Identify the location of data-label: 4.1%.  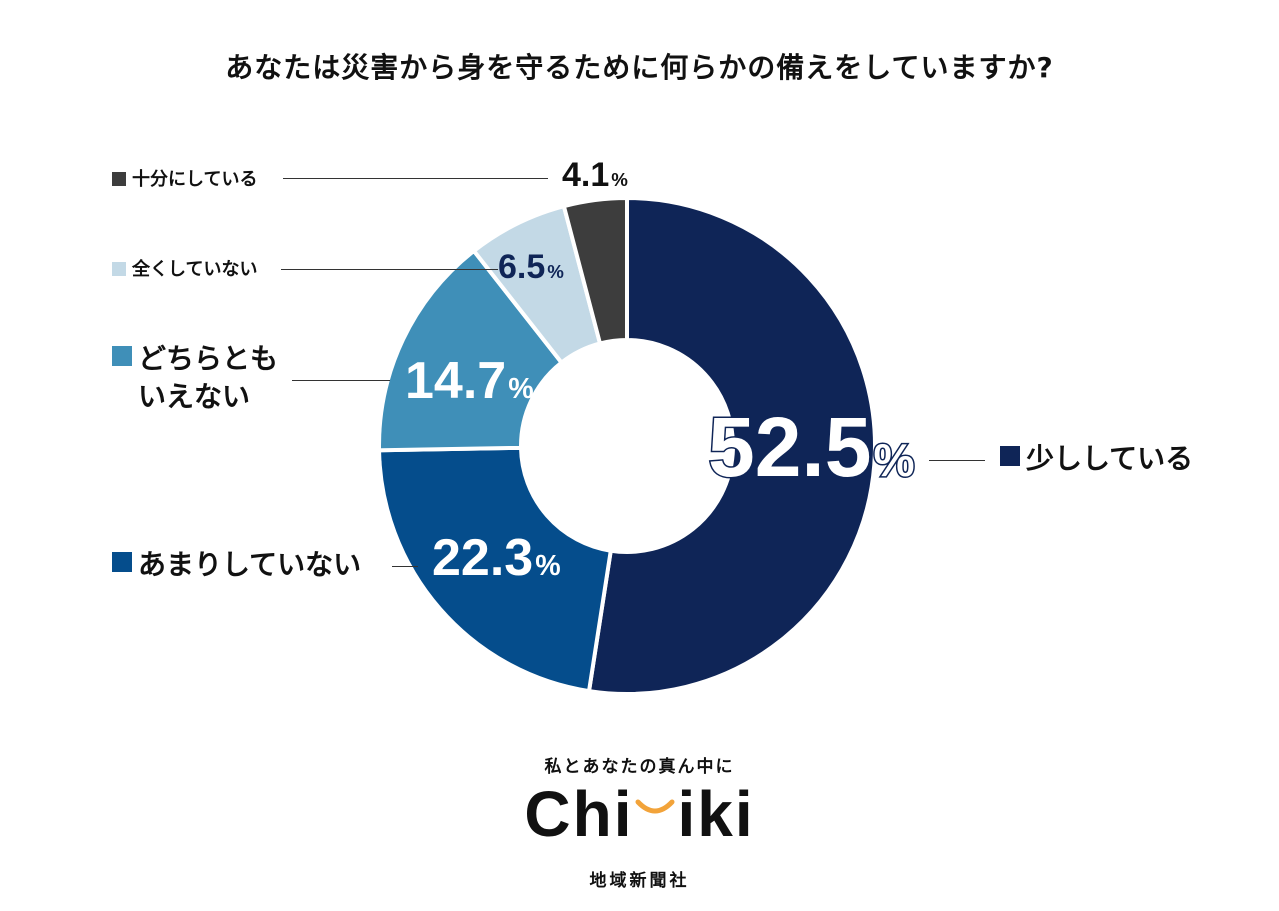
(595, 175).